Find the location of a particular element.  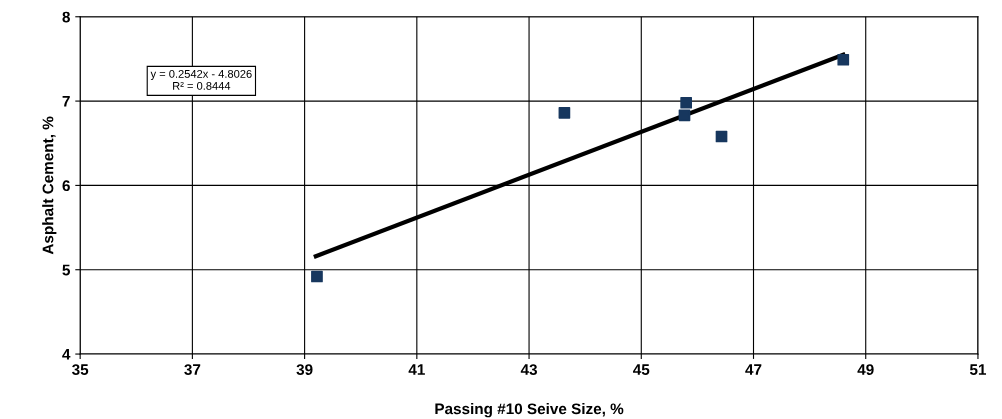

y-axis-title: Asphalt Cement, % is located at coordinates (49, 185).